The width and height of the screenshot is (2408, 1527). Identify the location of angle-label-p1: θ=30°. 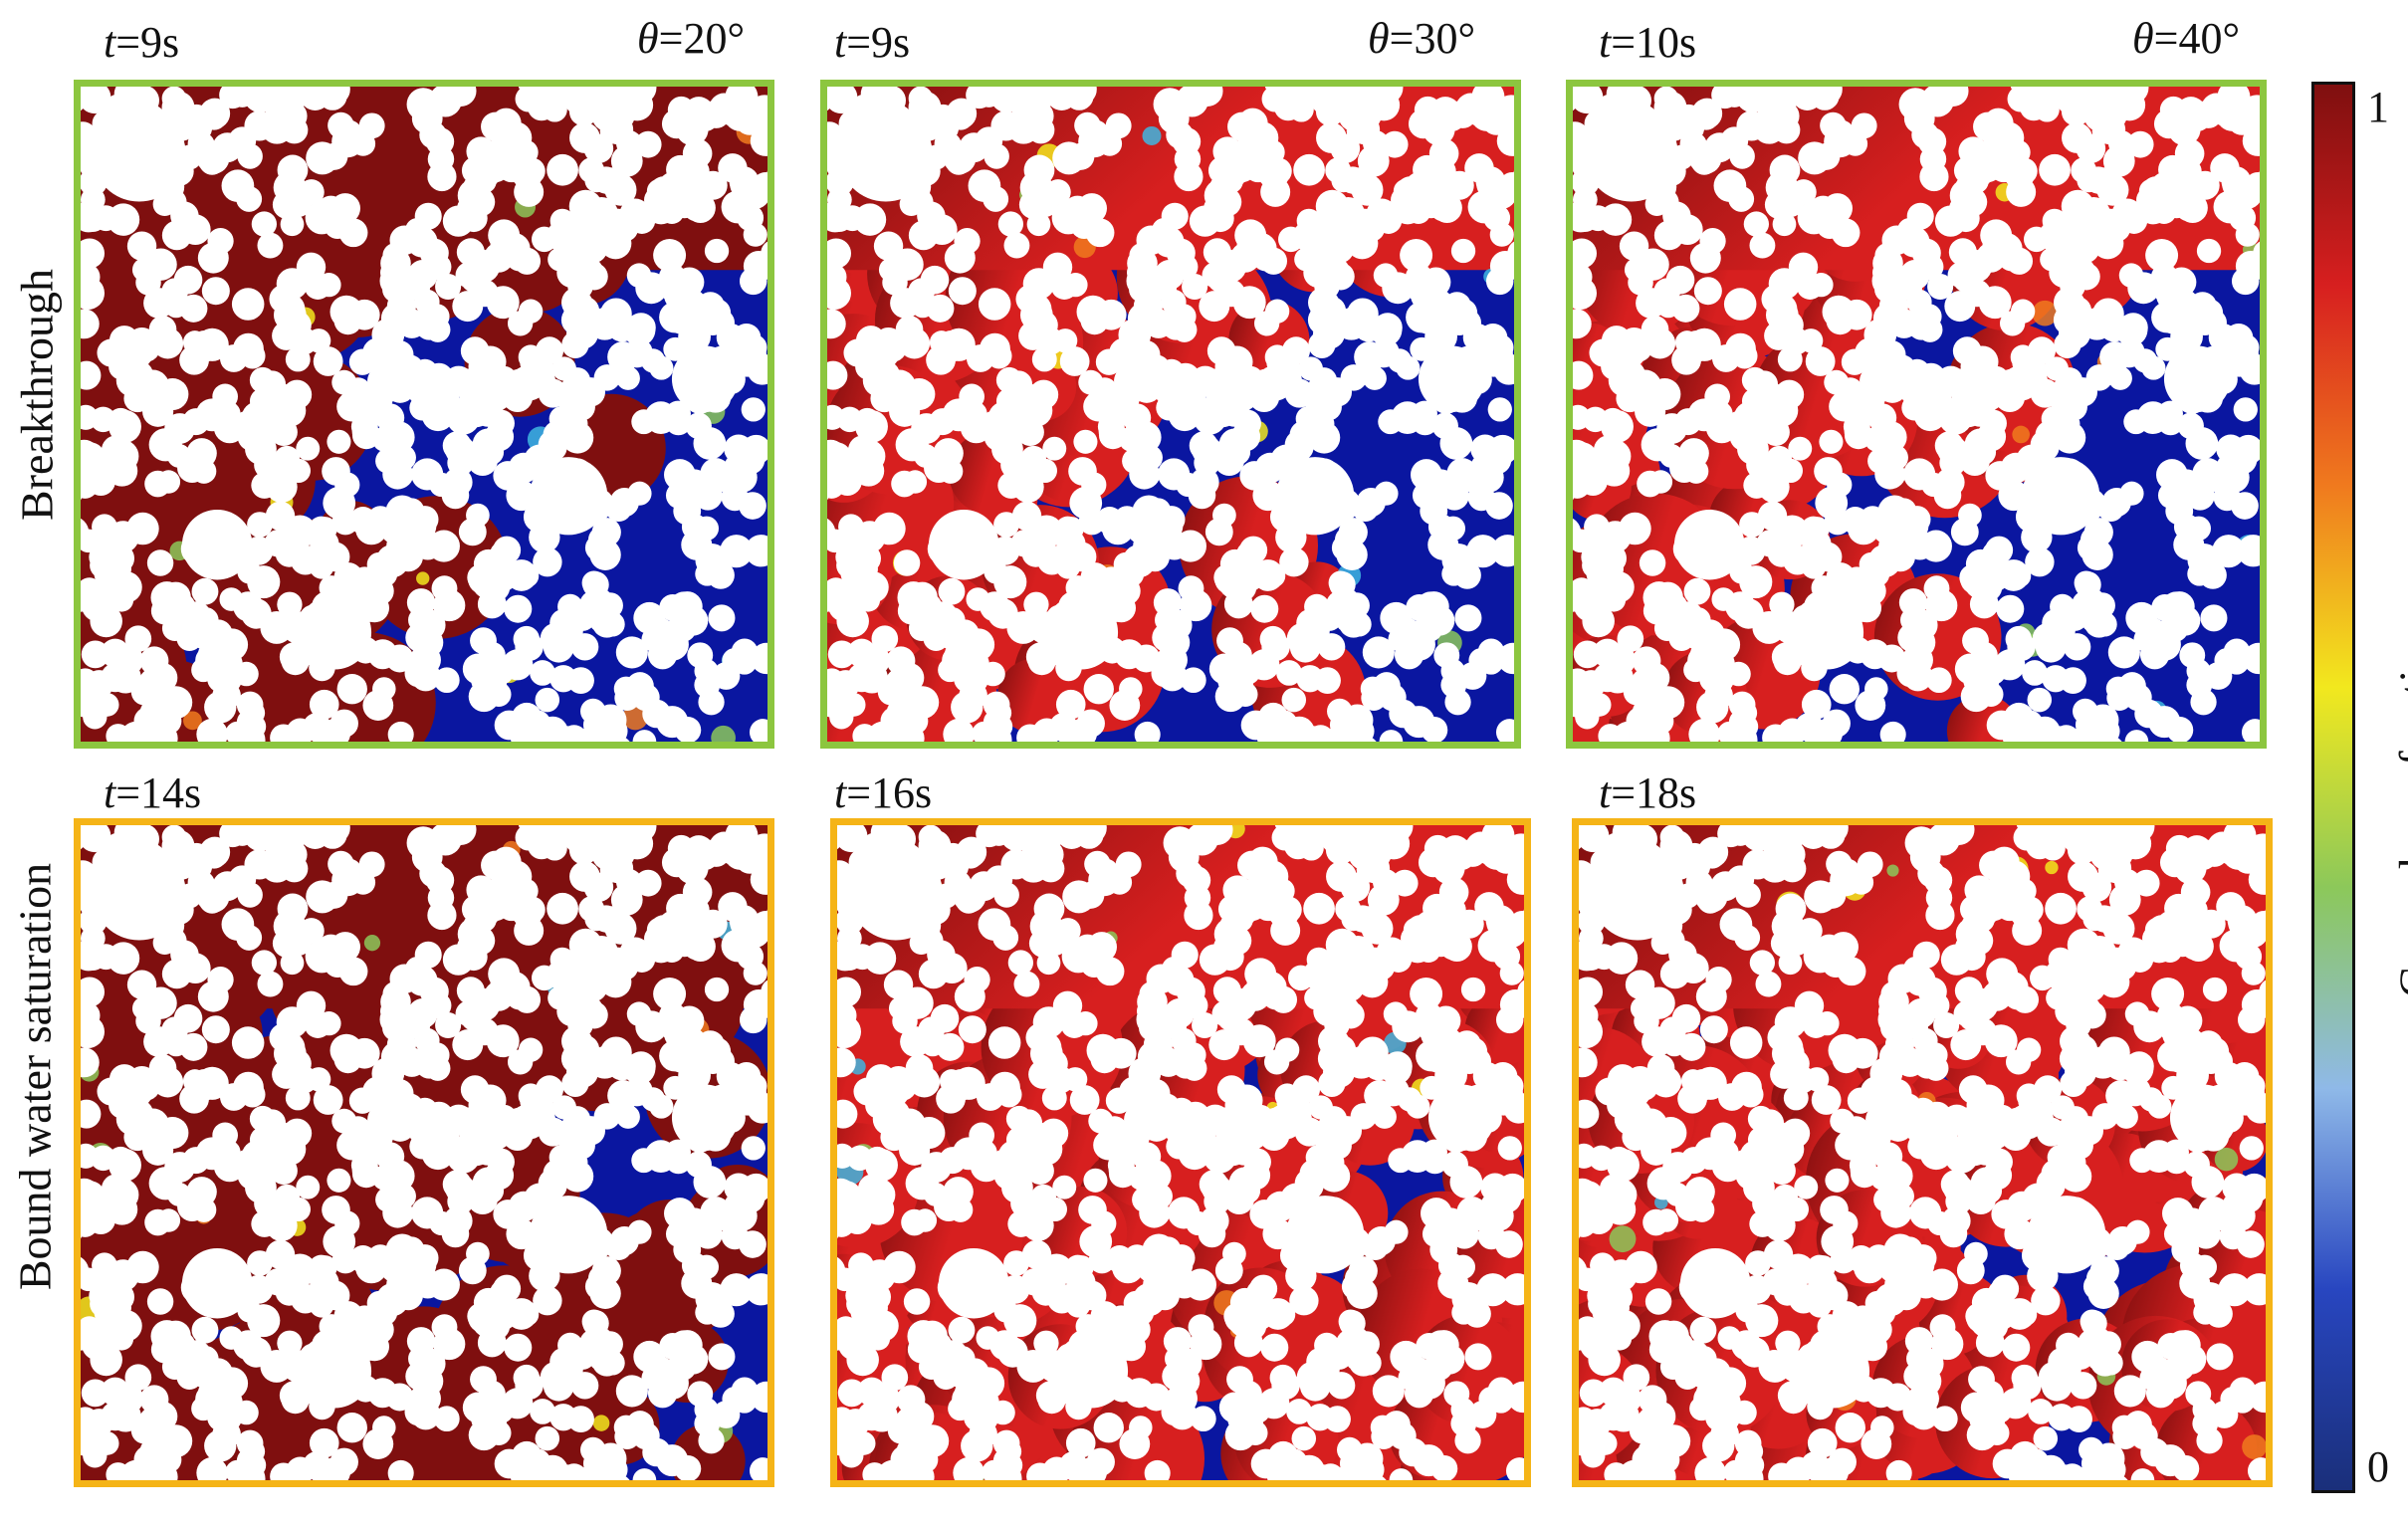
(1422, 38).